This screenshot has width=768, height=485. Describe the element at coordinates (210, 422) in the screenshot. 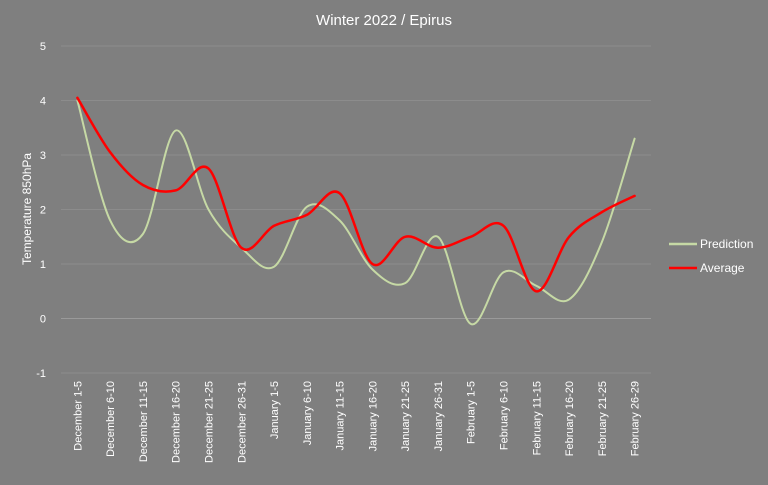

I see `x-tick-label: December 21-25` at that location.